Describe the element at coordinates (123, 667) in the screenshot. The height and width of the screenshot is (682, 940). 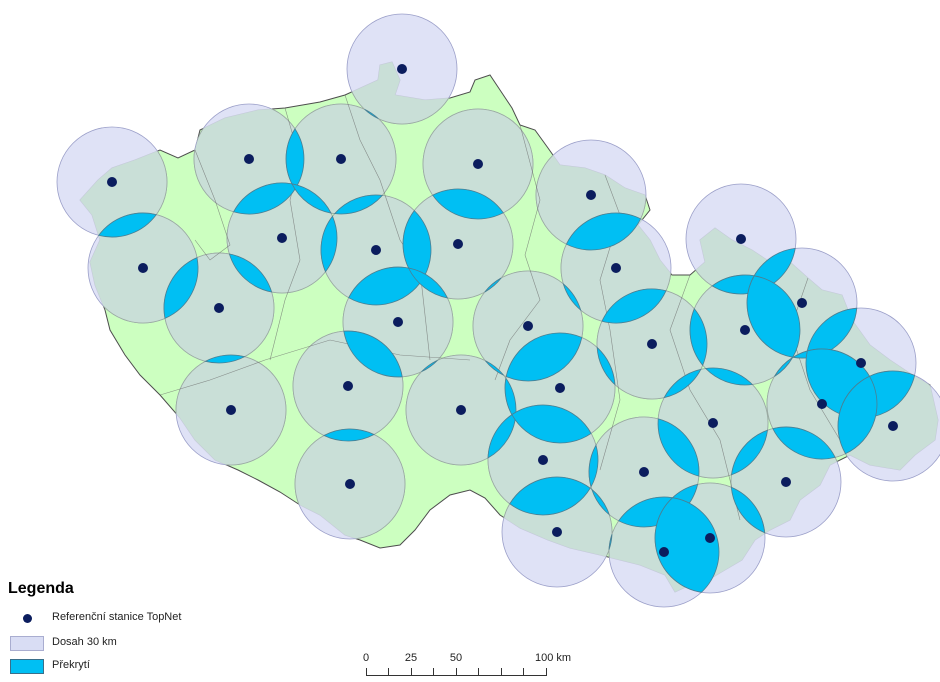
I see `legend-item-overlap: Překrytí` at that location.